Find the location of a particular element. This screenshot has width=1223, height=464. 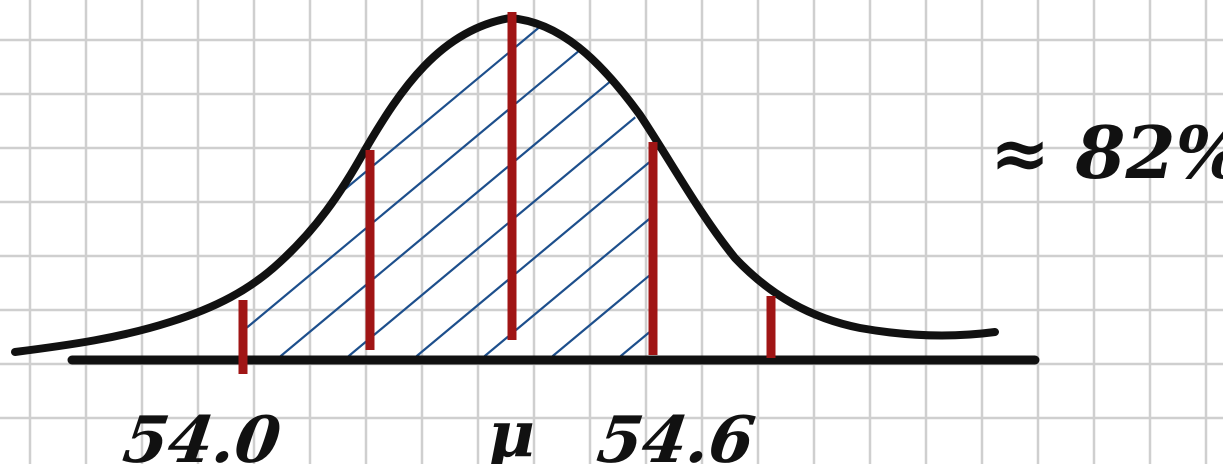

upper-bound-label: 54.6 is located at coordinates (676, 433).